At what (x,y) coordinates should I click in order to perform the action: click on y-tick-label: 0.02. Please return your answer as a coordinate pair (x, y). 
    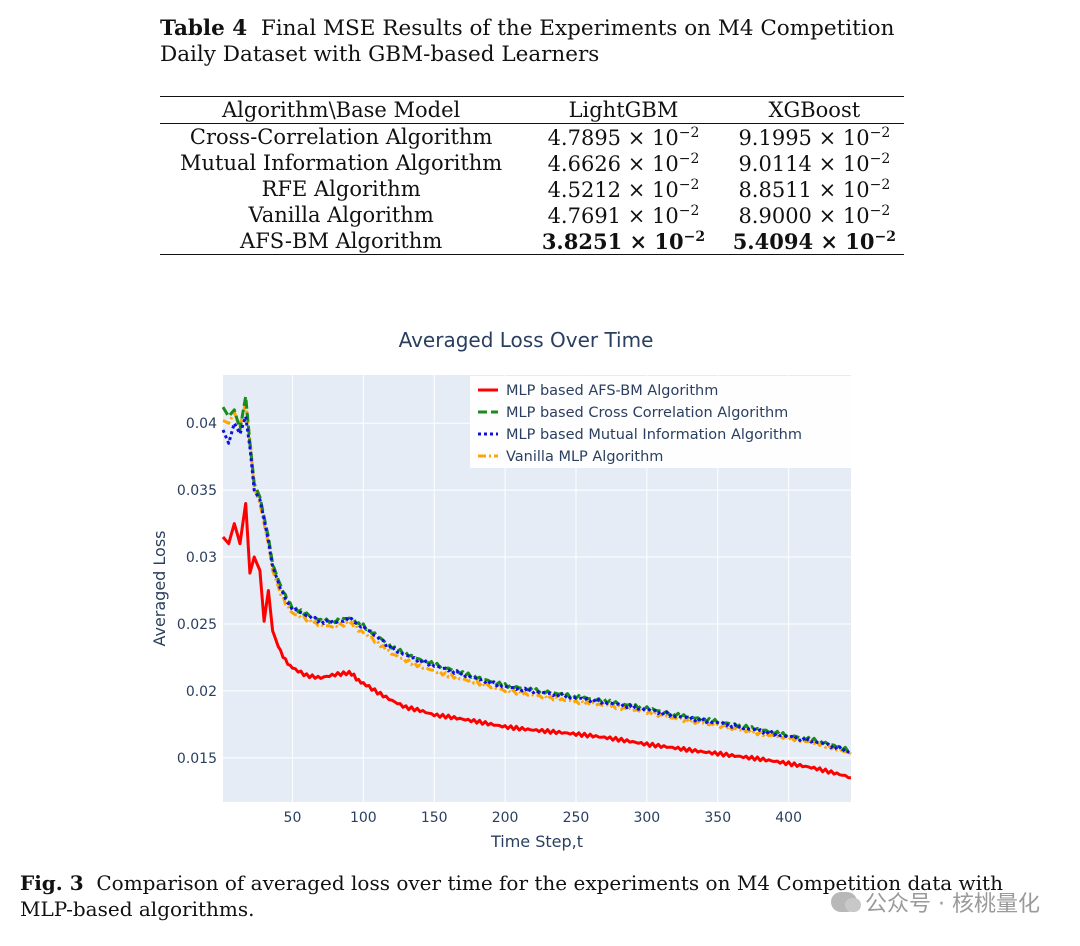
    Looking at the image, I should click on (201, 692).